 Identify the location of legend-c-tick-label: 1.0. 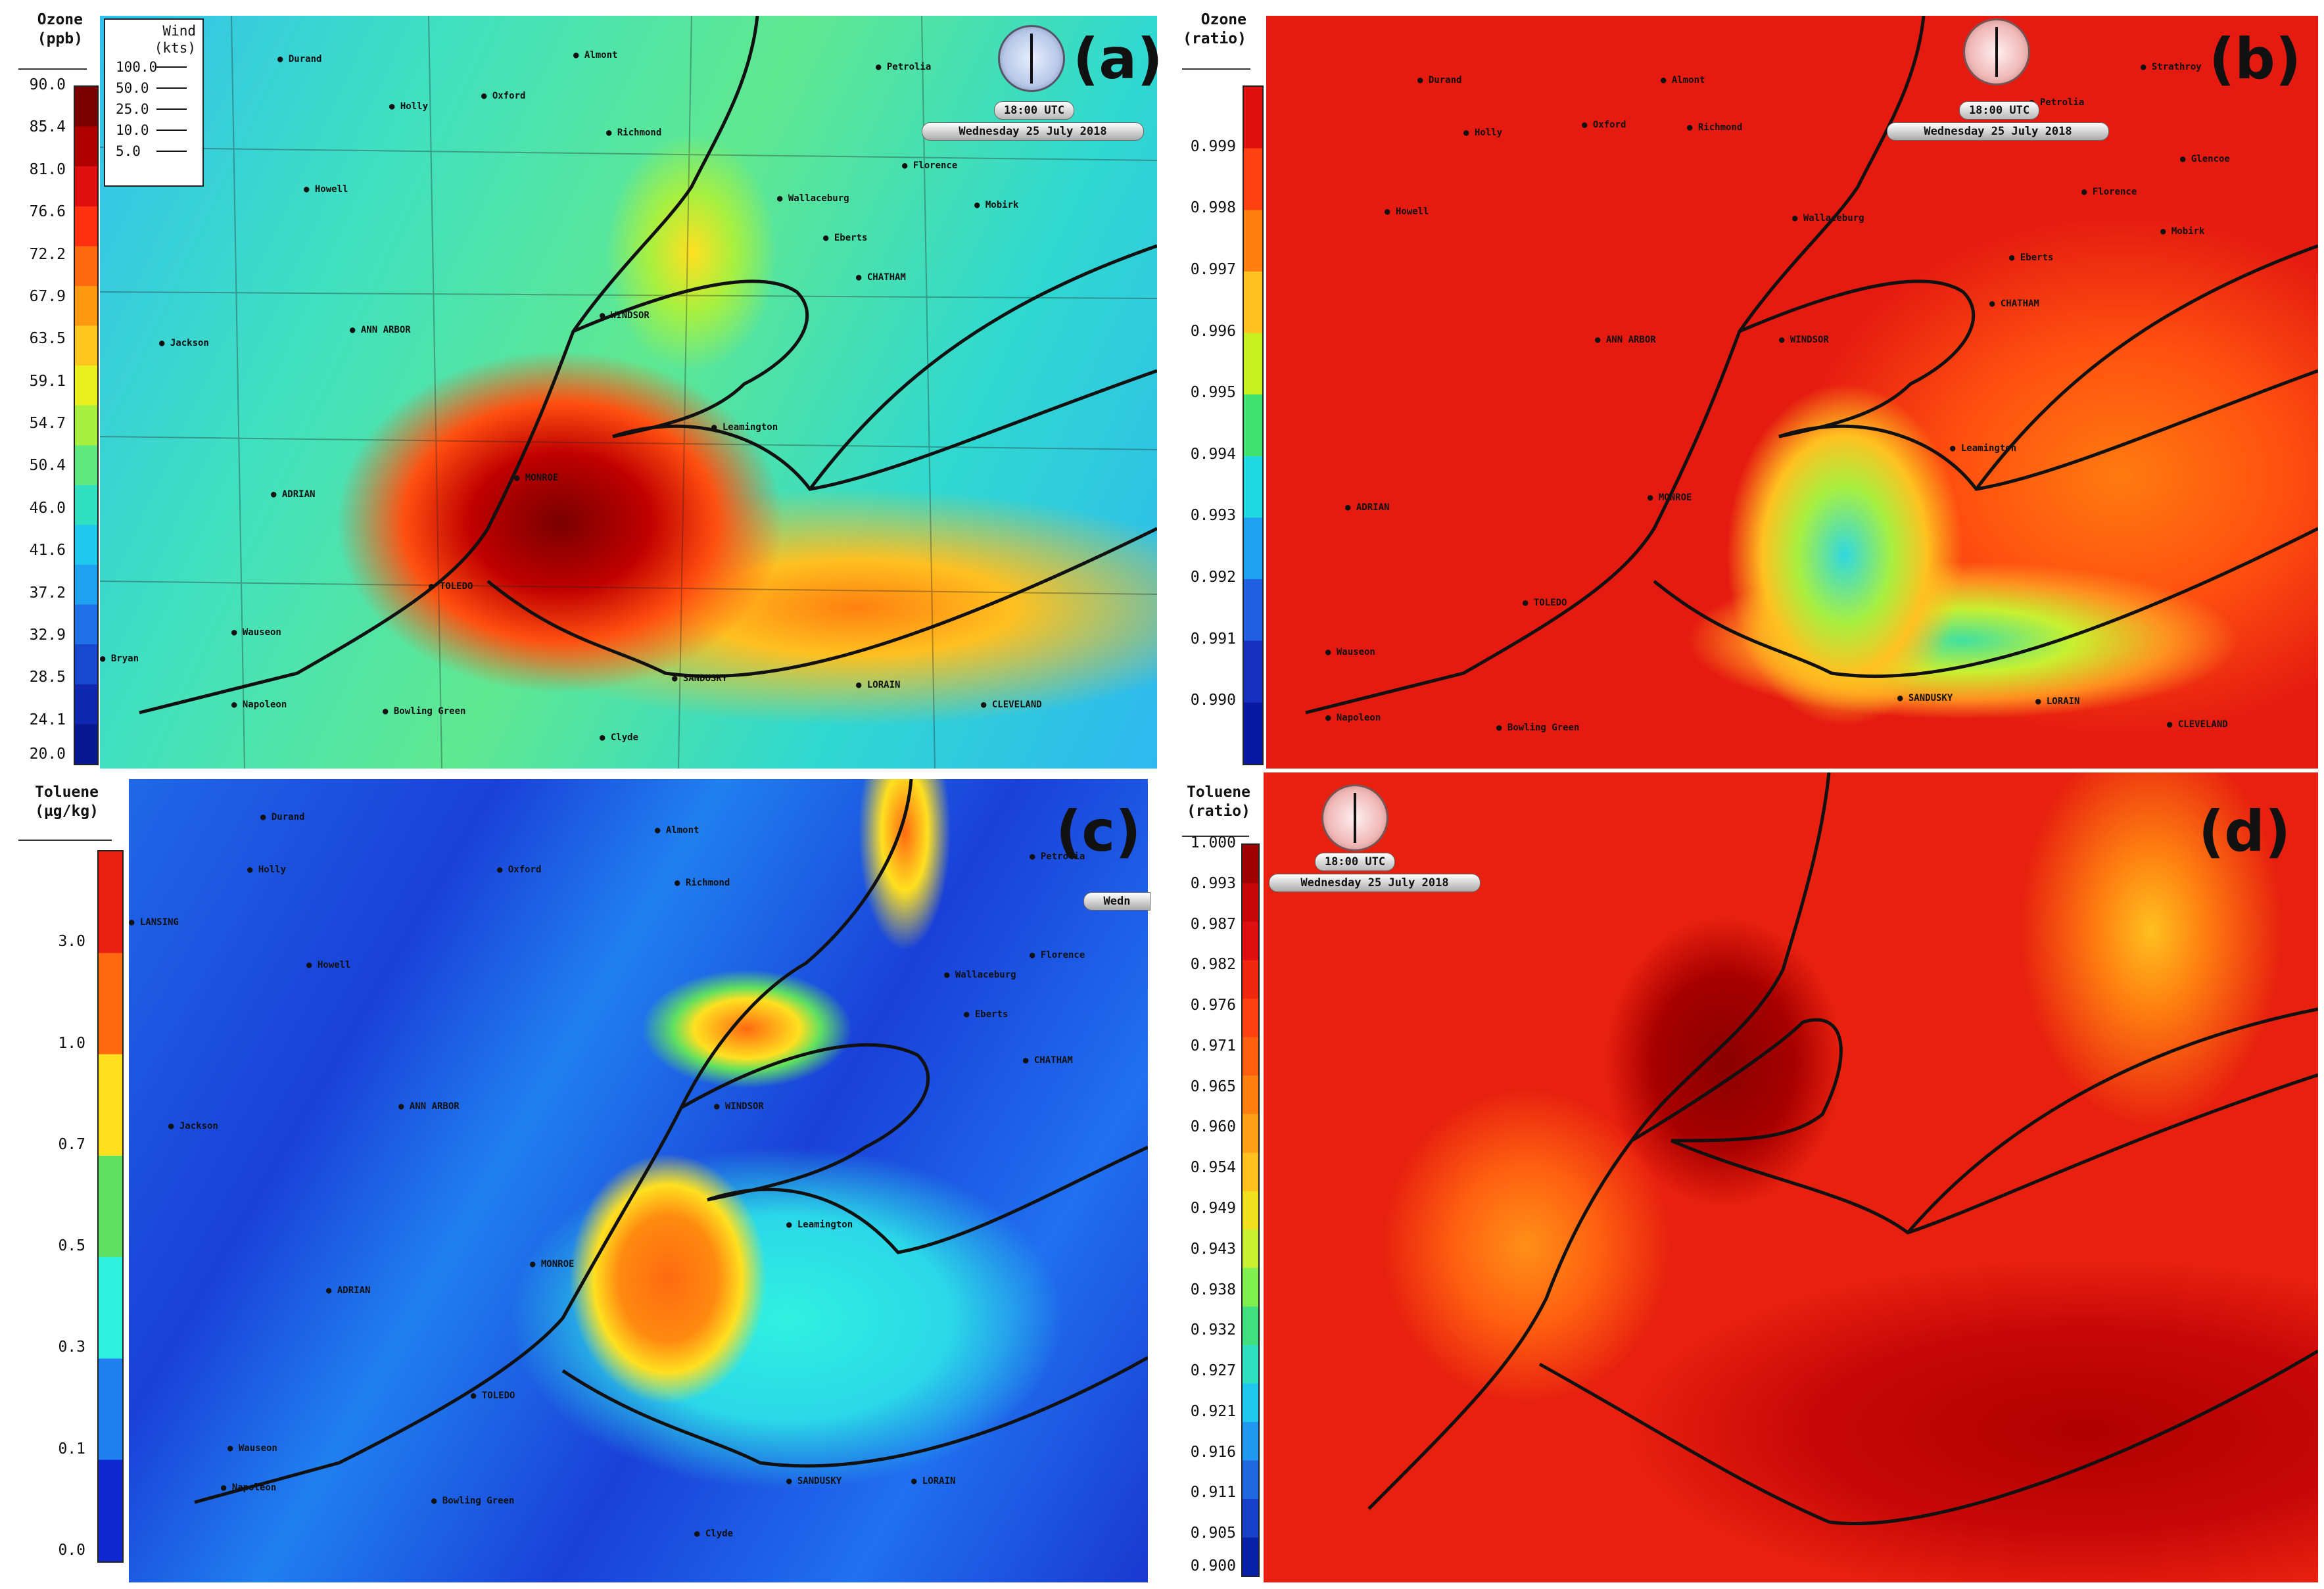
(71, 1043).